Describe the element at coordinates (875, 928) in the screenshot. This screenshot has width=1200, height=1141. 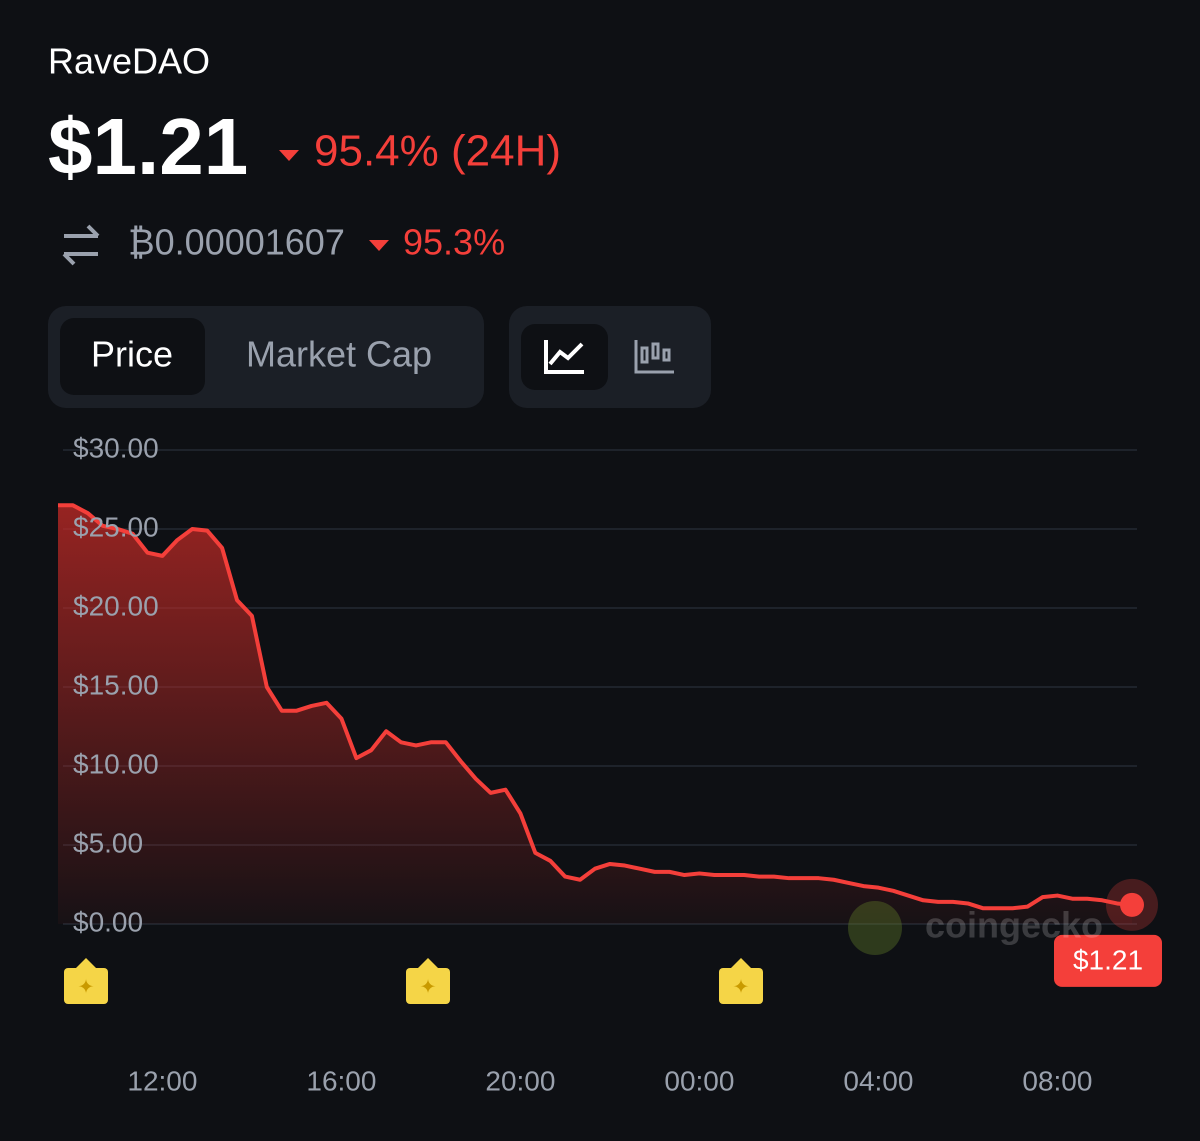
I see `watermark-logo` at that location.